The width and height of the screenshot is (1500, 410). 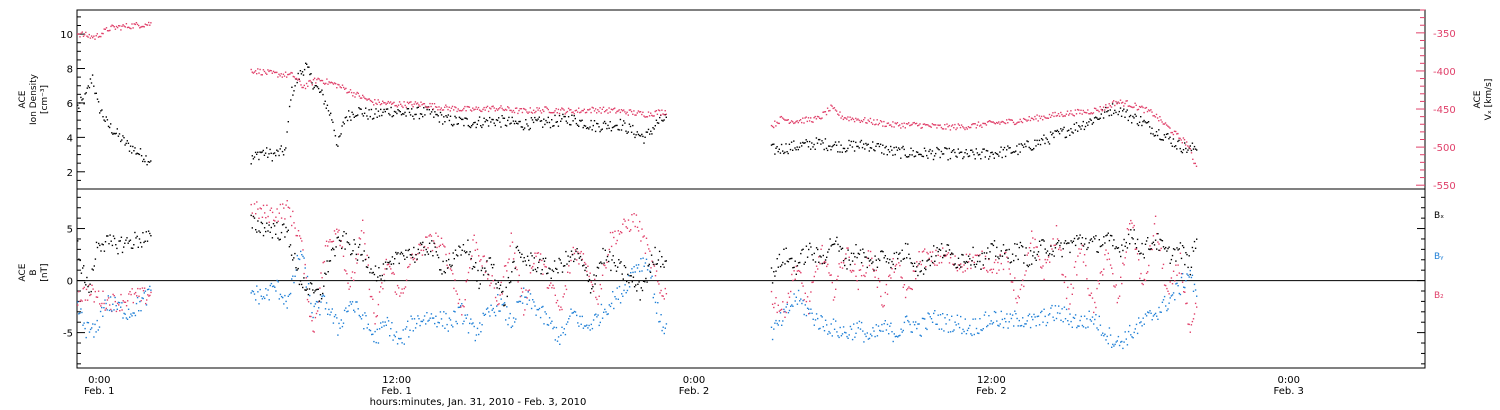 What do you see at coordinates (984, 309) in the screenshot?
I see `b-blue-series-segment` at bounding box center [984, 309].